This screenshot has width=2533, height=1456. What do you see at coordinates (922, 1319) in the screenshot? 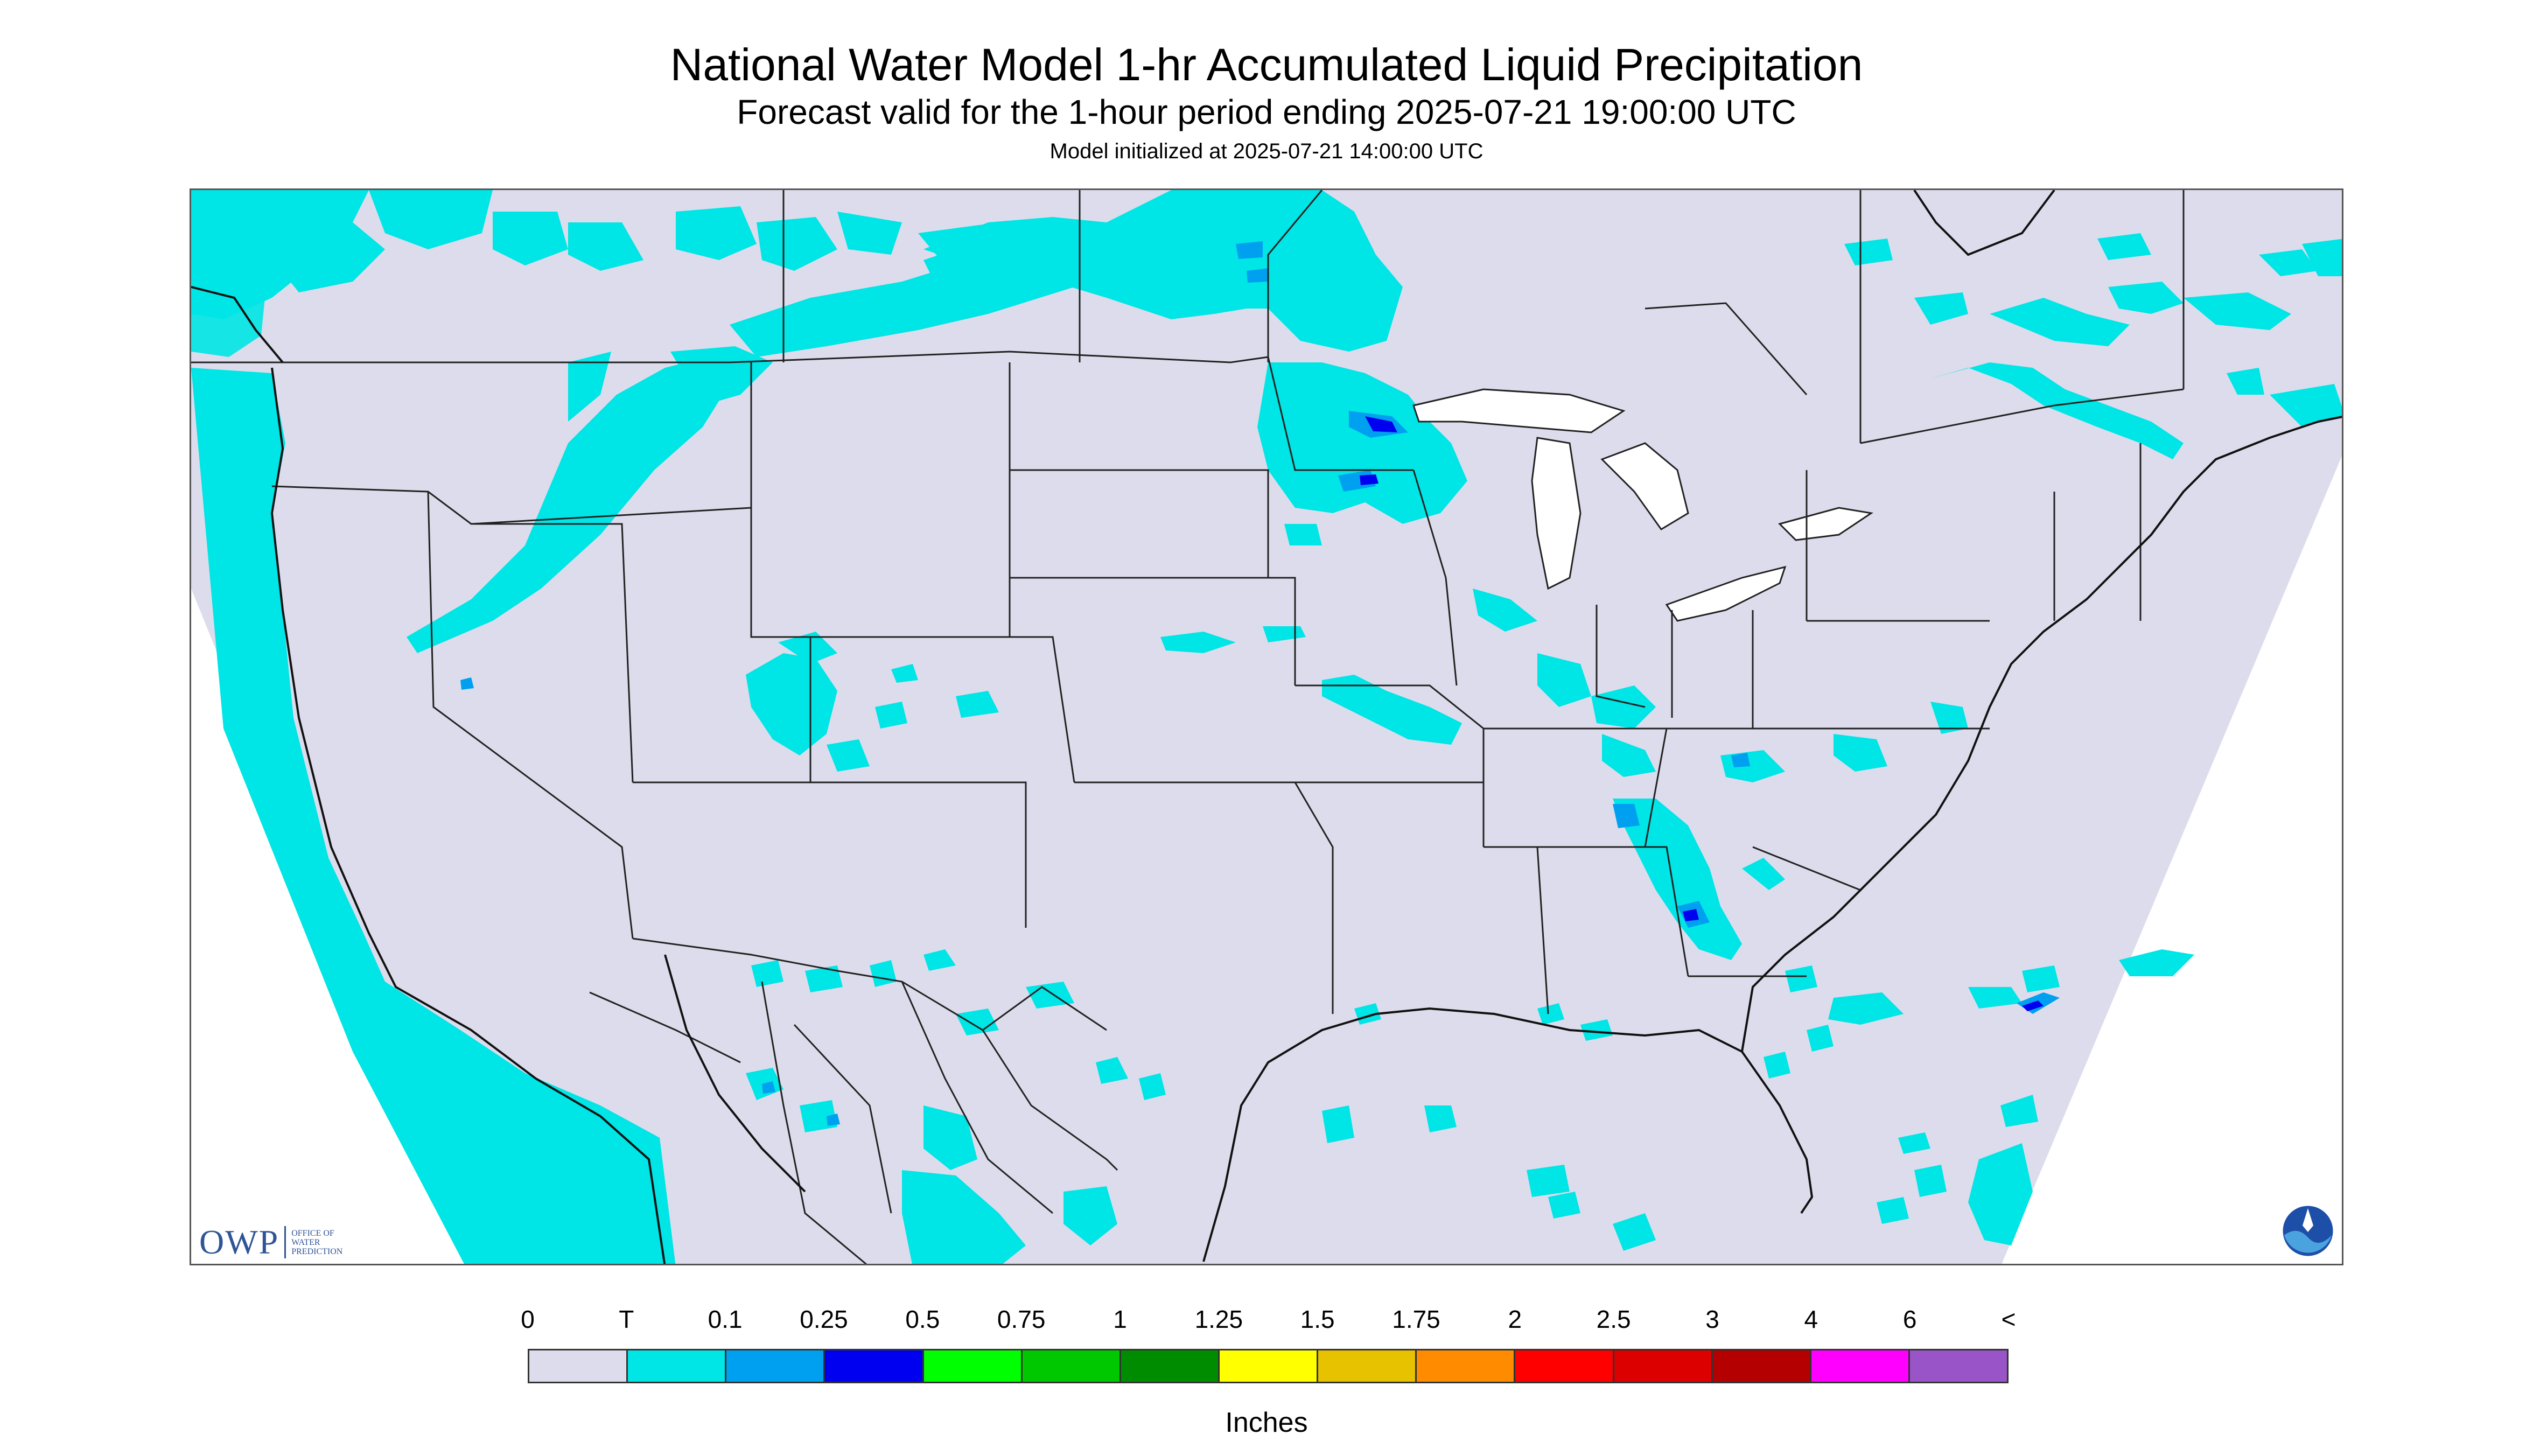
I see `legend-label-4: 0.5` at bounding box center [922, 1319].